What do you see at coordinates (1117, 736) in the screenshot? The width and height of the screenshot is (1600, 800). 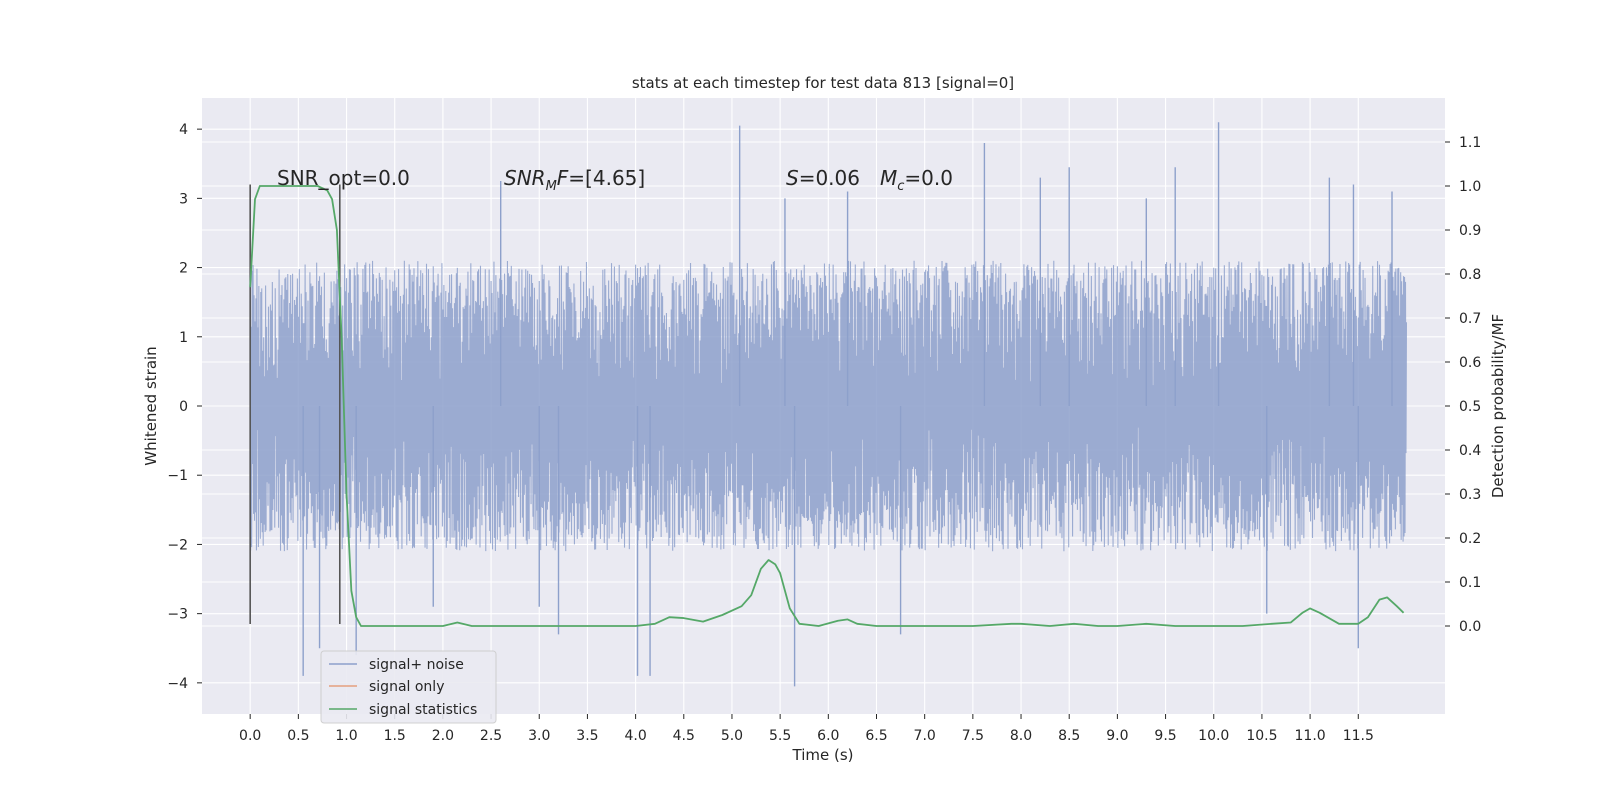 I see `x-tick-label: 9.0` at bounding box center [1117, 736].